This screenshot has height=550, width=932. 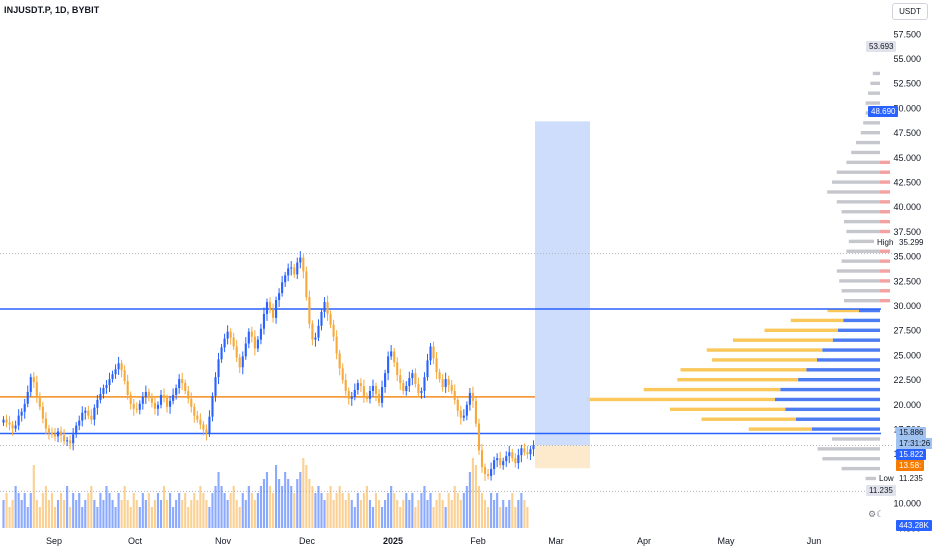 I want to click on volume-bars, so click(x=265, y=493).